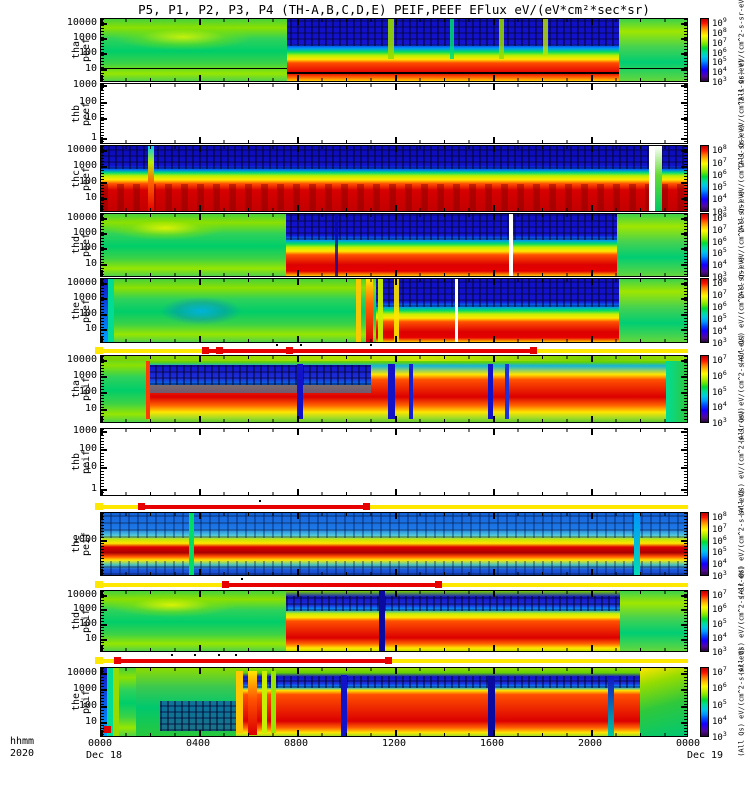 The height and width of the screenshot is (800, 750). I want to click on spectrogram-panel-thd-peef, so click(394, 245).